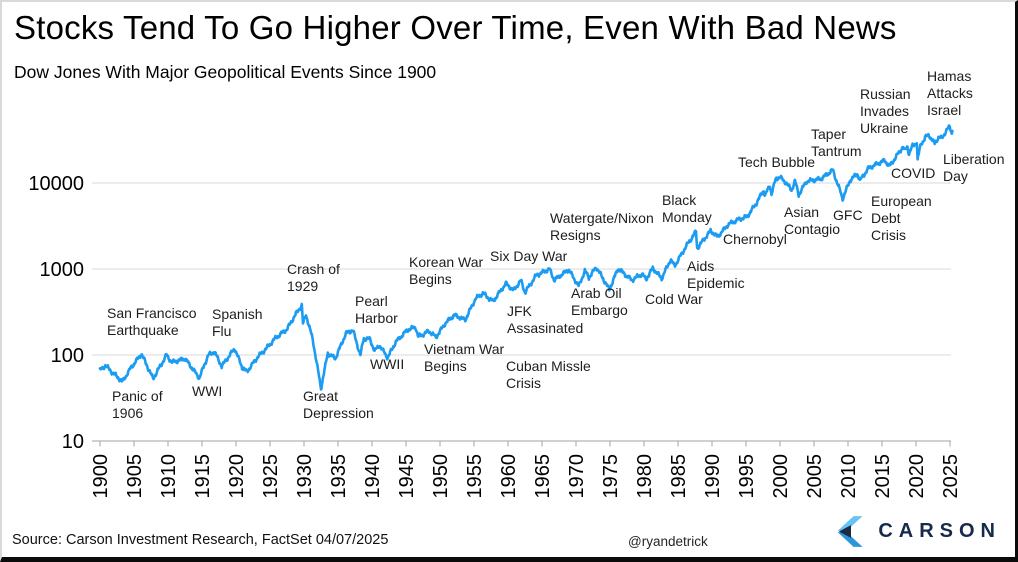  I want to click on x-tick-label-1975: 1975, so click(611, 476).